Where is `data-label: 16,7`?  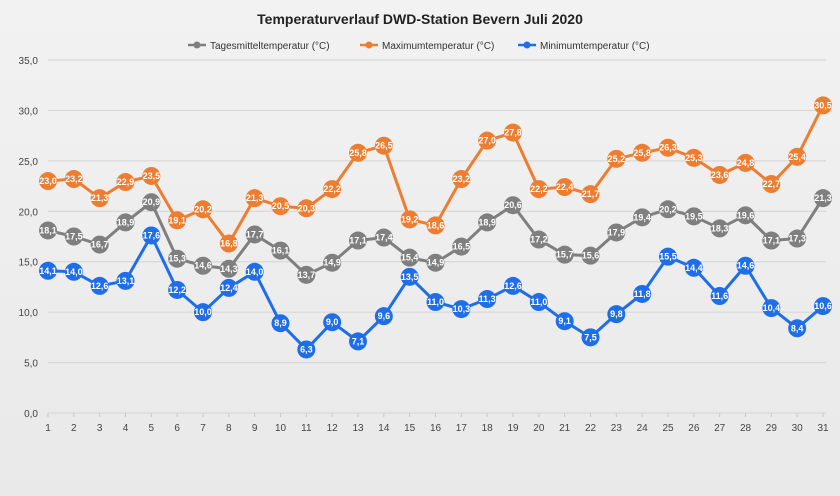 data-label: 16,7 is located at coordinates (100, 245).